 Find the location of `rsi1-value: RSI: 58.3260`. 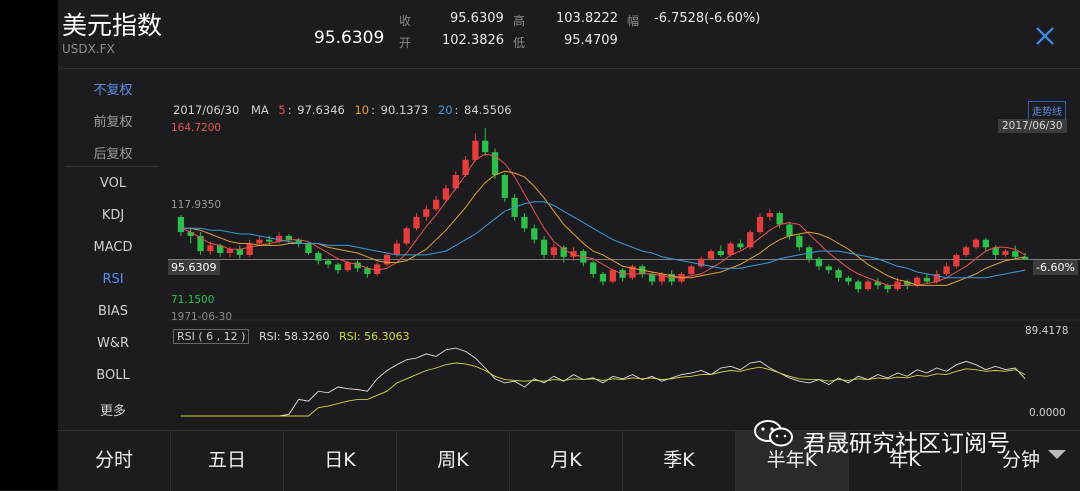

rsi1-value: RSI: 58.3260 is located at coordinates (294, 336).